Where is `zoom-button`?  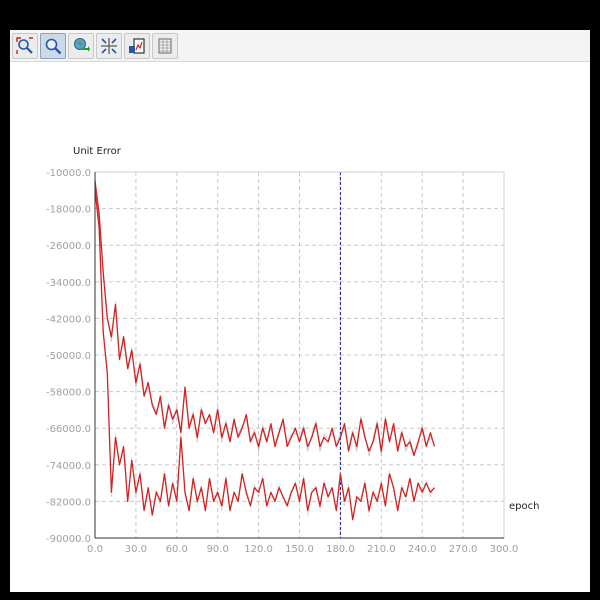
zoom-button is located at coordinates (53, 46).